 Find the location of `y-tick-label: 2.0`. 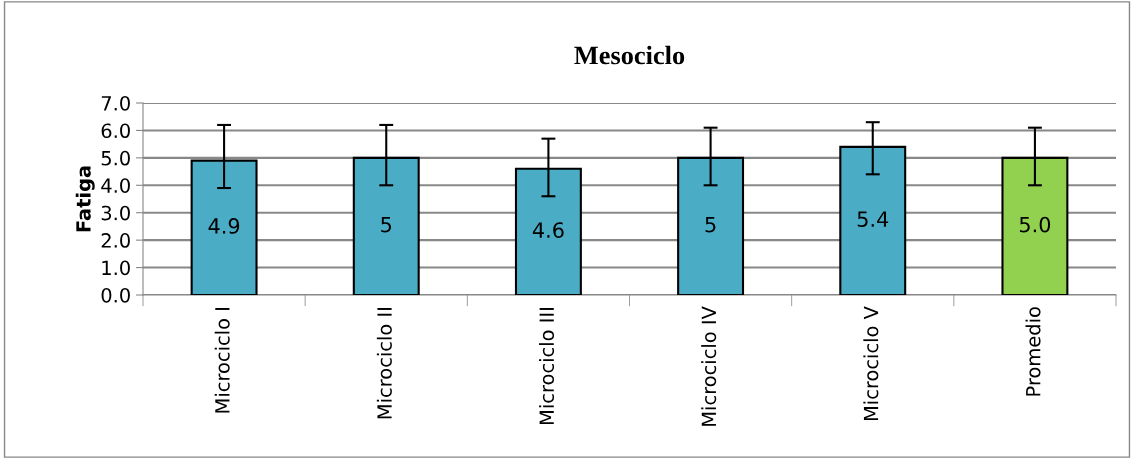

y-tick-label: 2.0 is located at coordinates (115, 240).